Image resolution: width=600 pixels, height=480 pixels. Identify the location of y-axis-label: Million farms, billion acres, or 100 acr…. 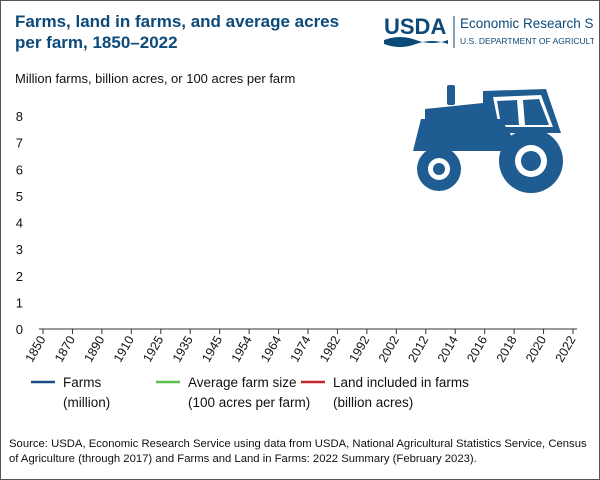
(155, 78).